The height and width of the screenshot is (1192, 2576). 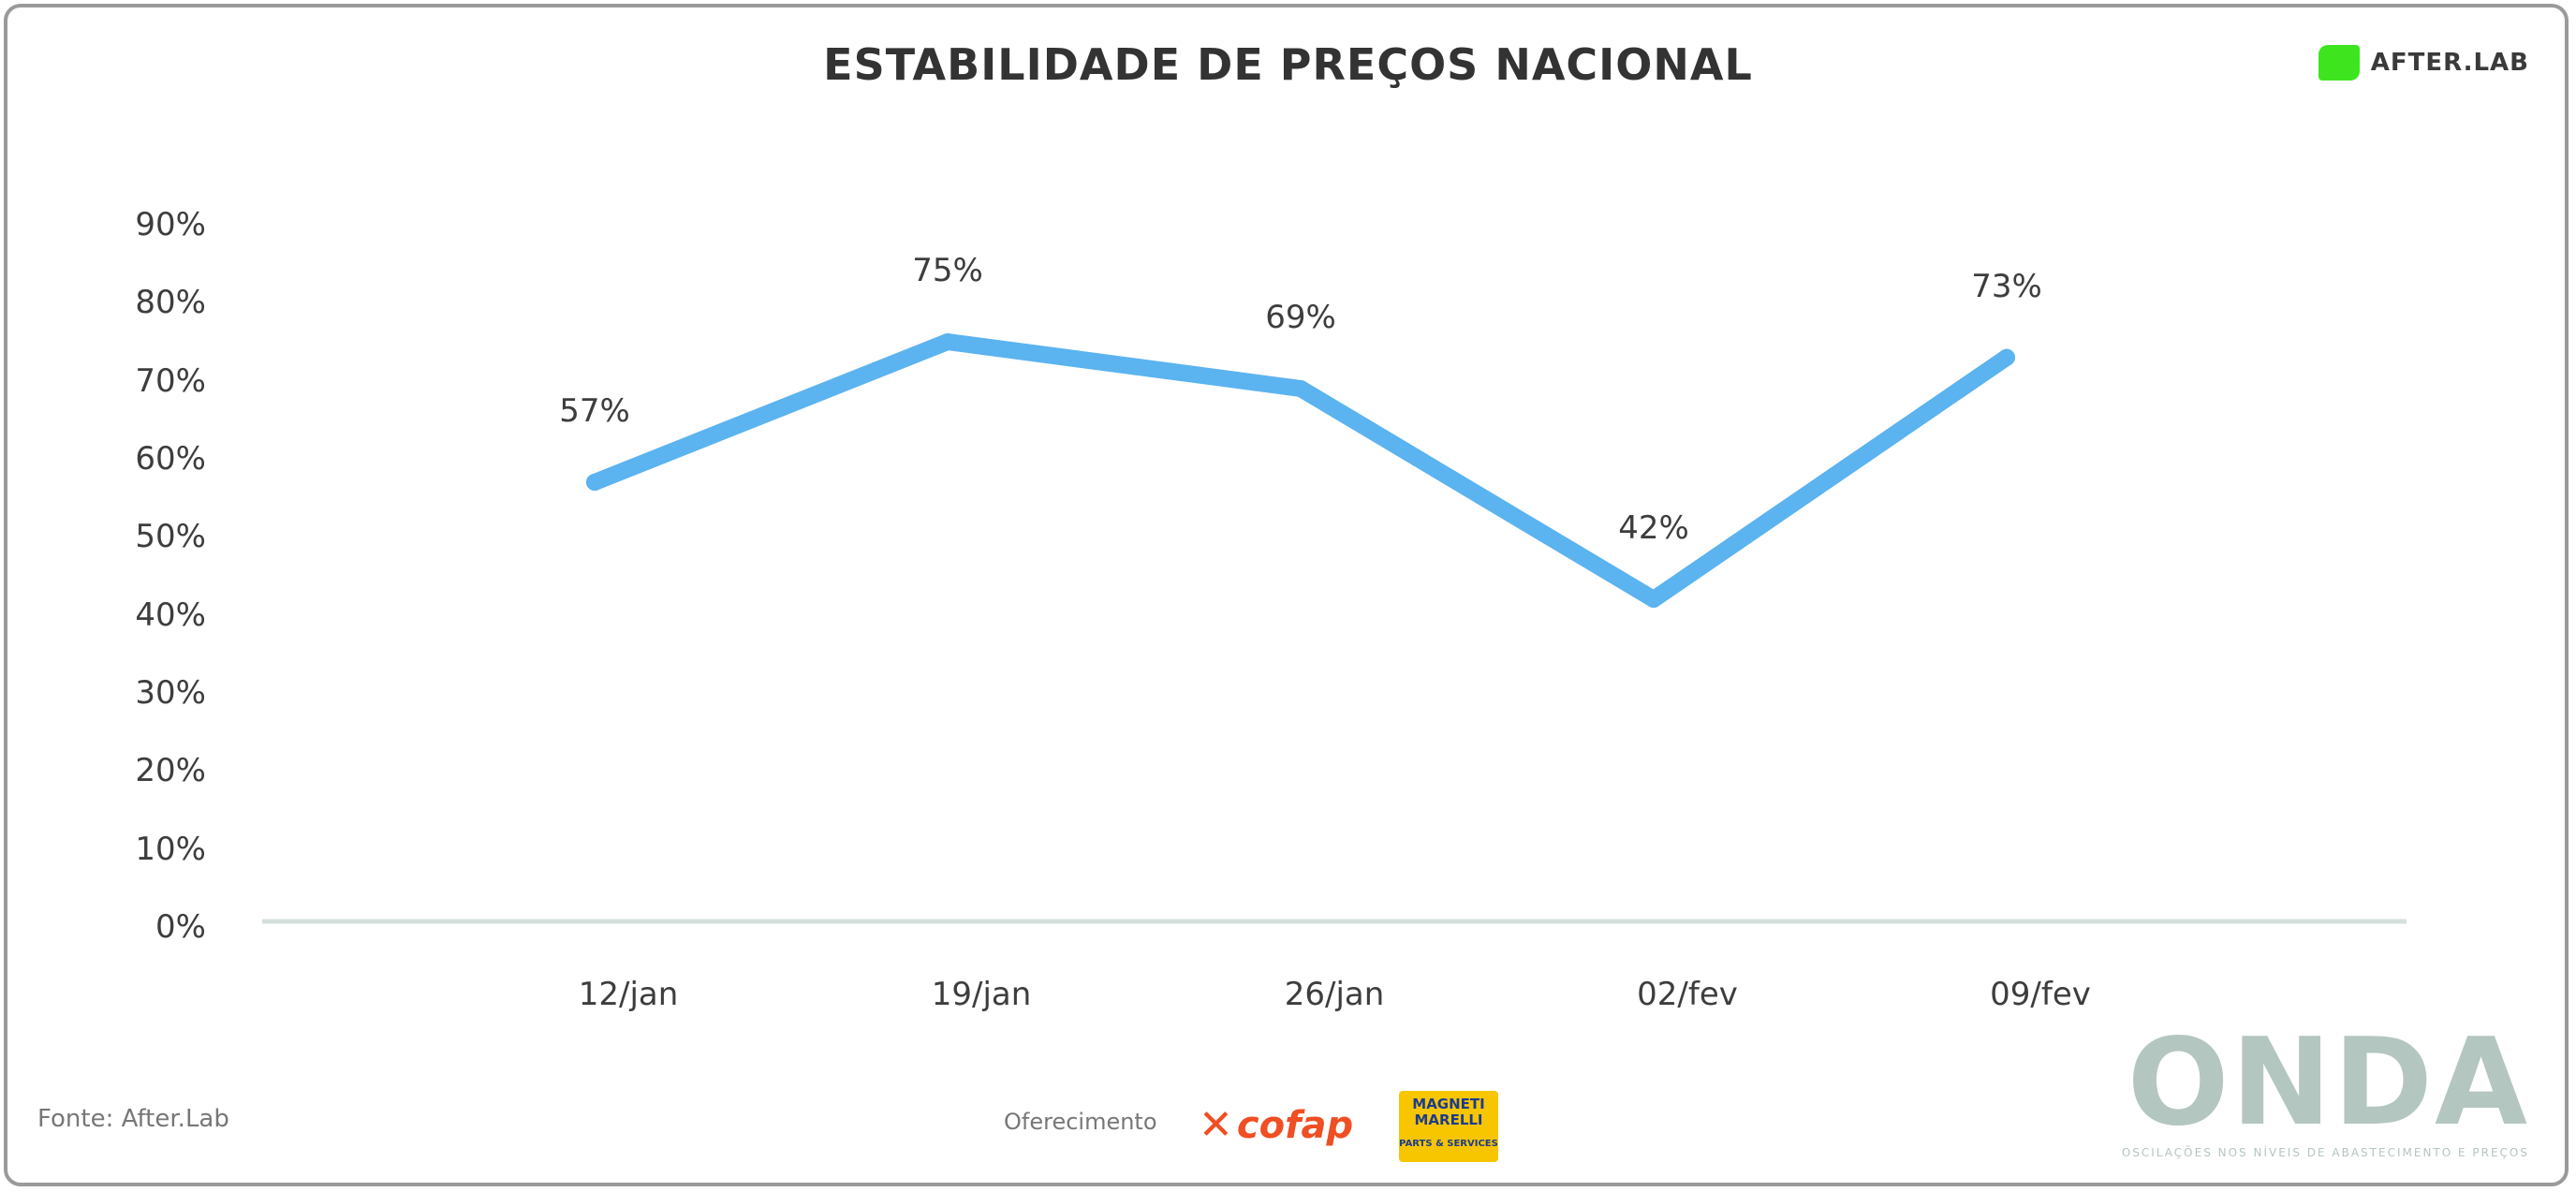 What do you see at coordinates (2449, 63) in the screenshot?
I see `afterlab-logo-word: AFTER.LAB` at bounding box center [2449, 63].